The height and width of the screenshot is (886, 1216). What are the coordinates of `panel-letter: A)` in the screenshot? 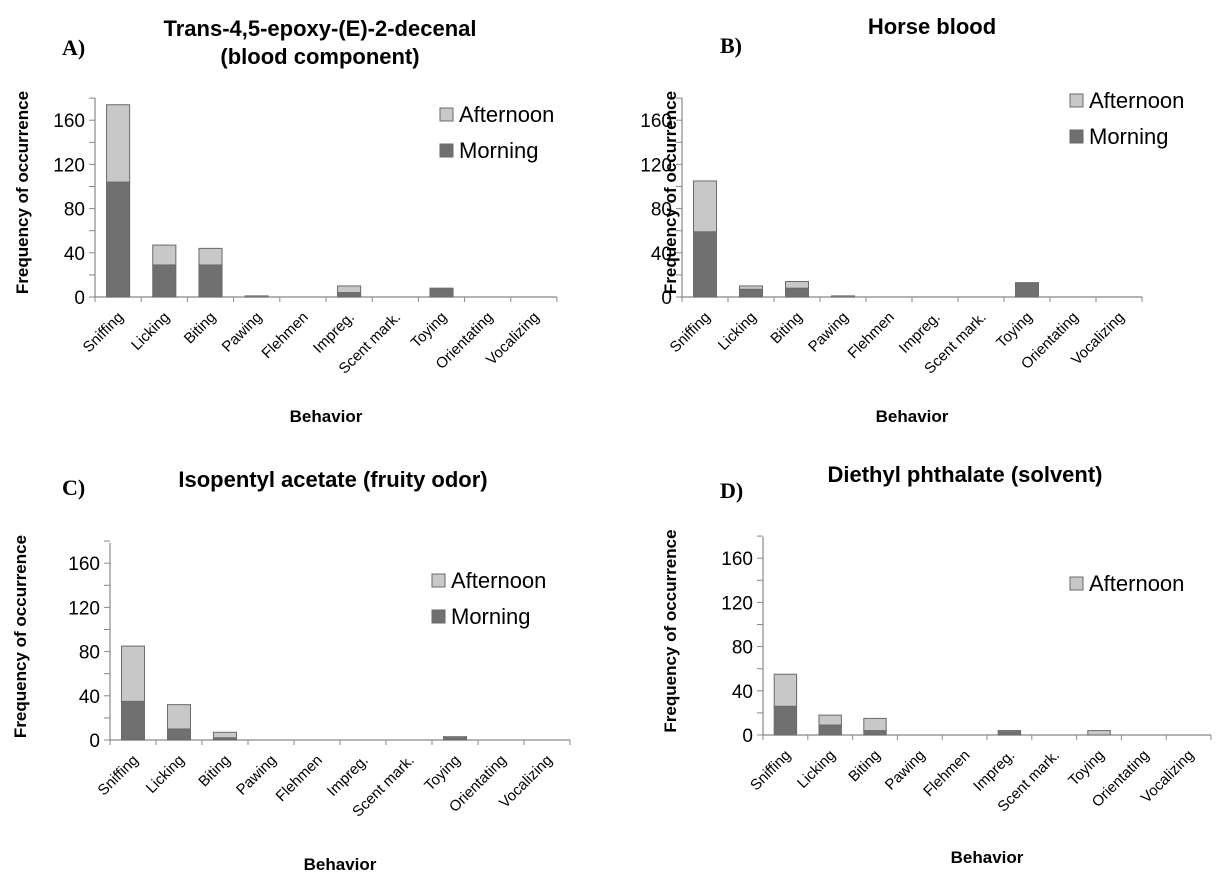 It's located at (73, 47).